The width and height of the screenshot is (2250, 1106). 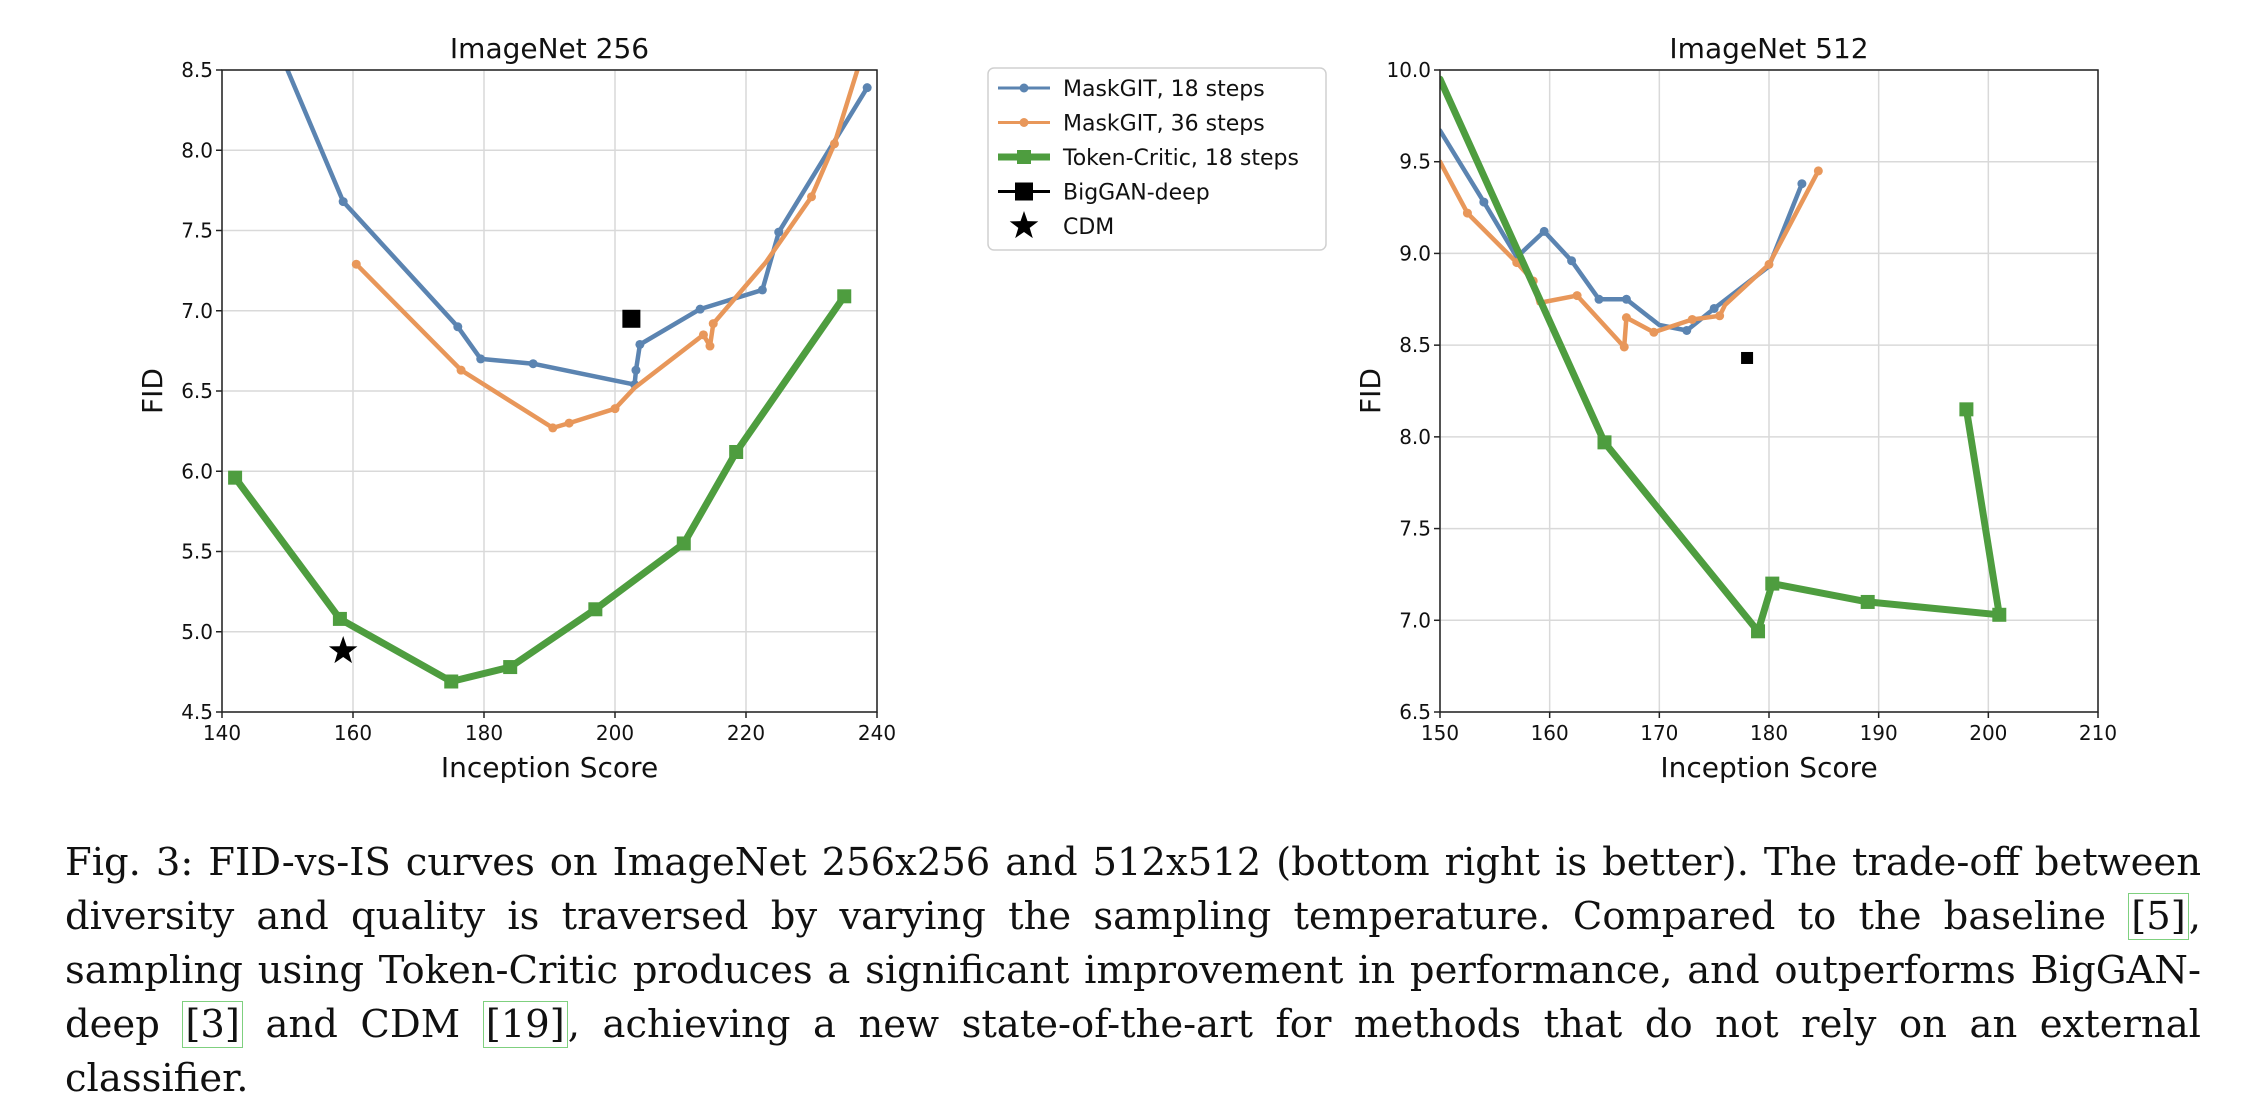 I want to click on legend-box, so click(x=1157, y=159).